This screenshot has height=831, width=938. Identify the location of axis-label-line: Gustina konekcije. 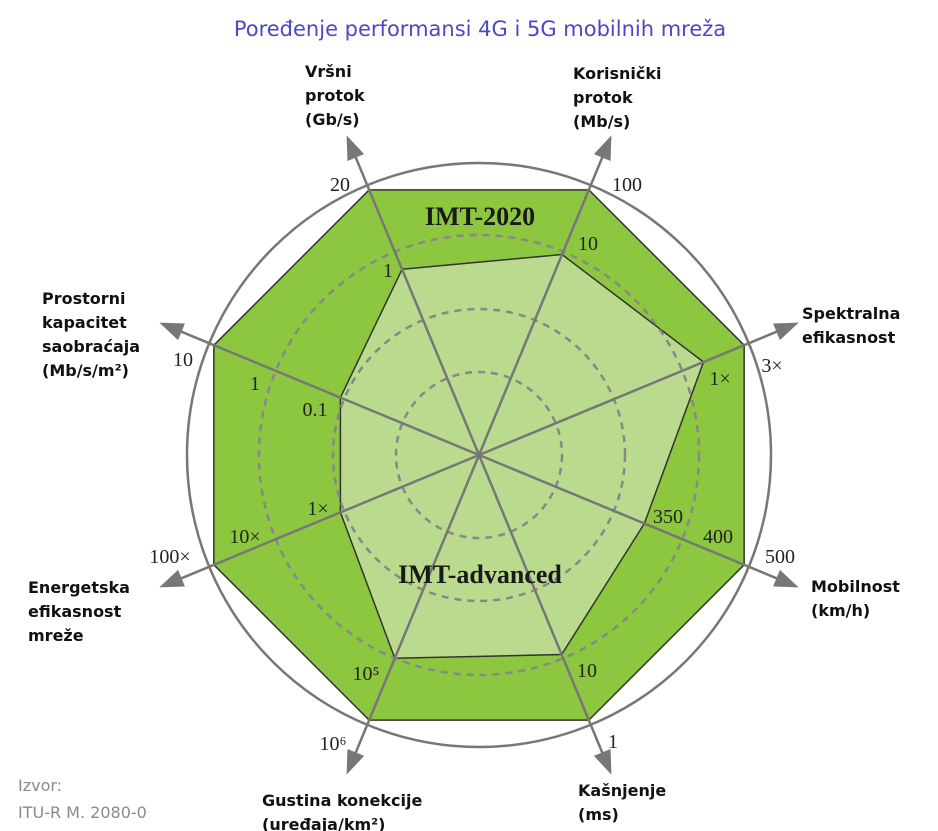
(342, 800).